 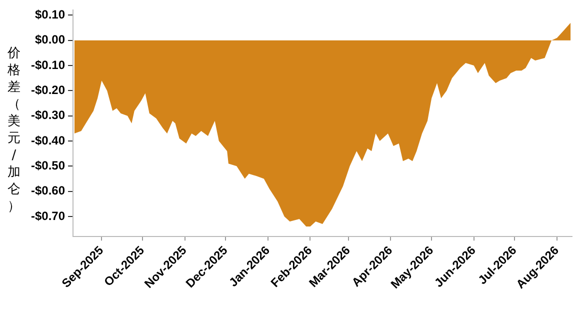 What do you see at coordinates (50, 15) in the screenshot?
I see `y-tick-label: $0.10` at bounding box center [50, 15].